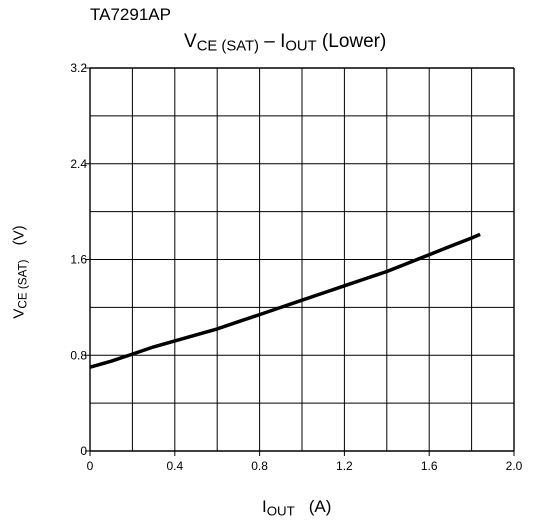 This screenshot has width=533, height=524. What do you see at coordinates (78, 260) in the screenshot?
I see `y-tick-label: 1.6` at bounding box center [78, 260].